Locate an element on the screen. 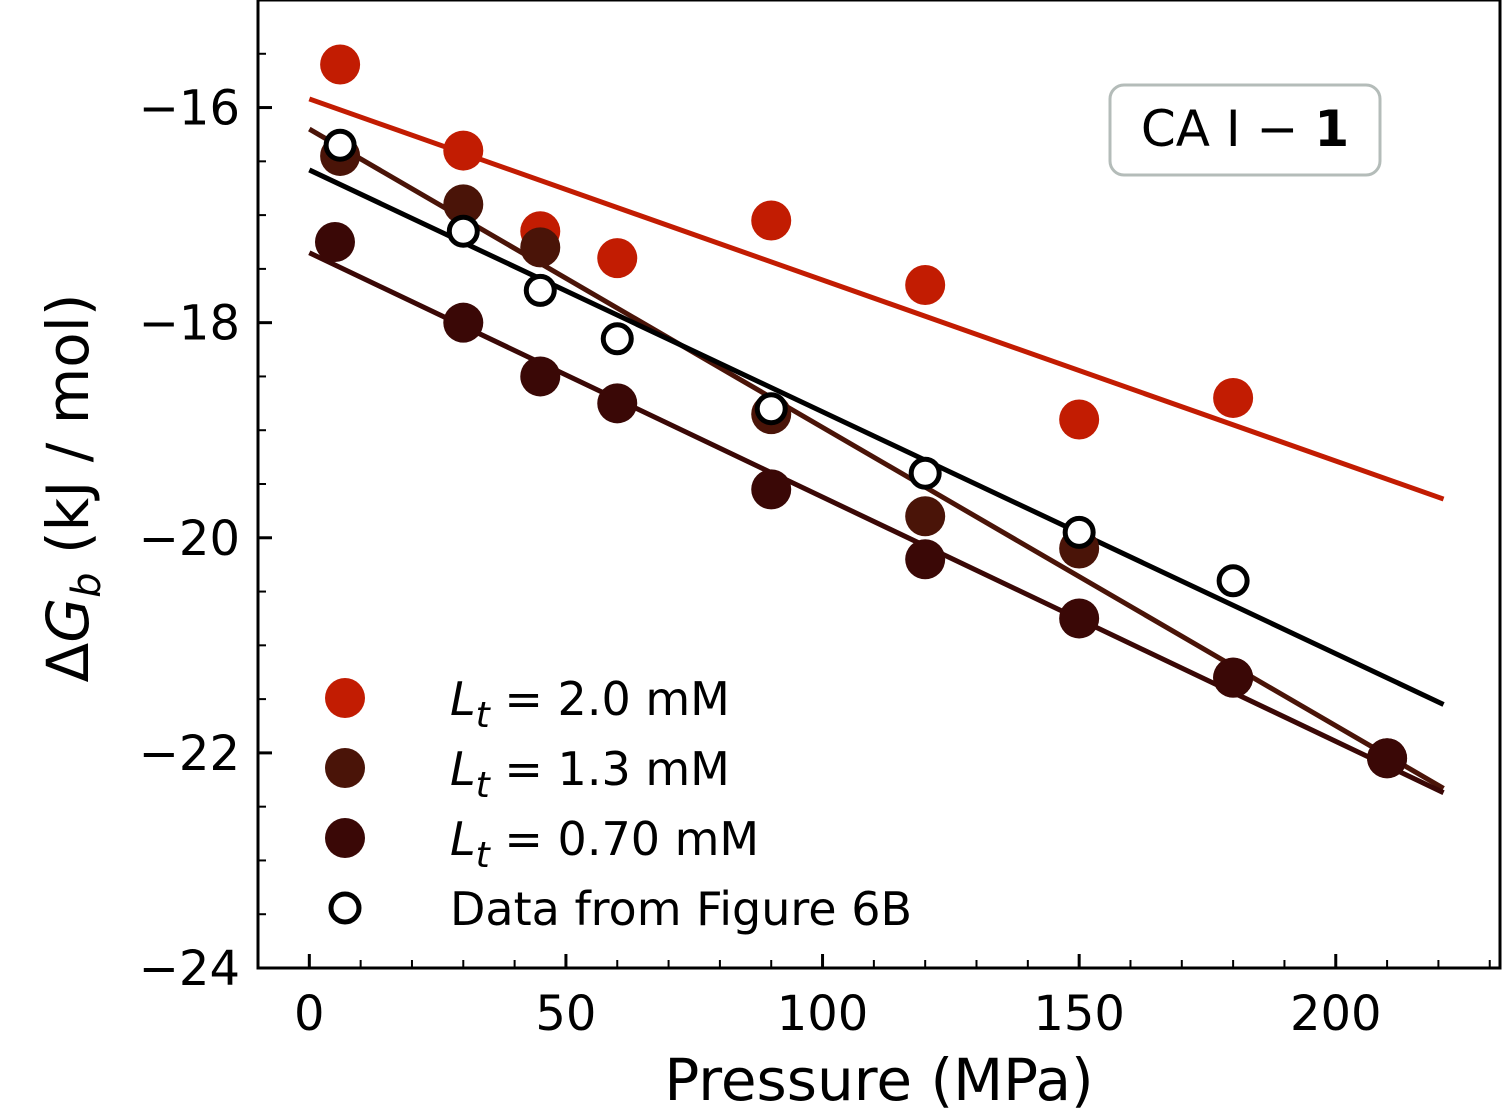 Image resolution: width=1502 pixels, height=1120 pixels. y-axis-title: ΔGb (kJ / mol) is located at coordinates (72, 488).